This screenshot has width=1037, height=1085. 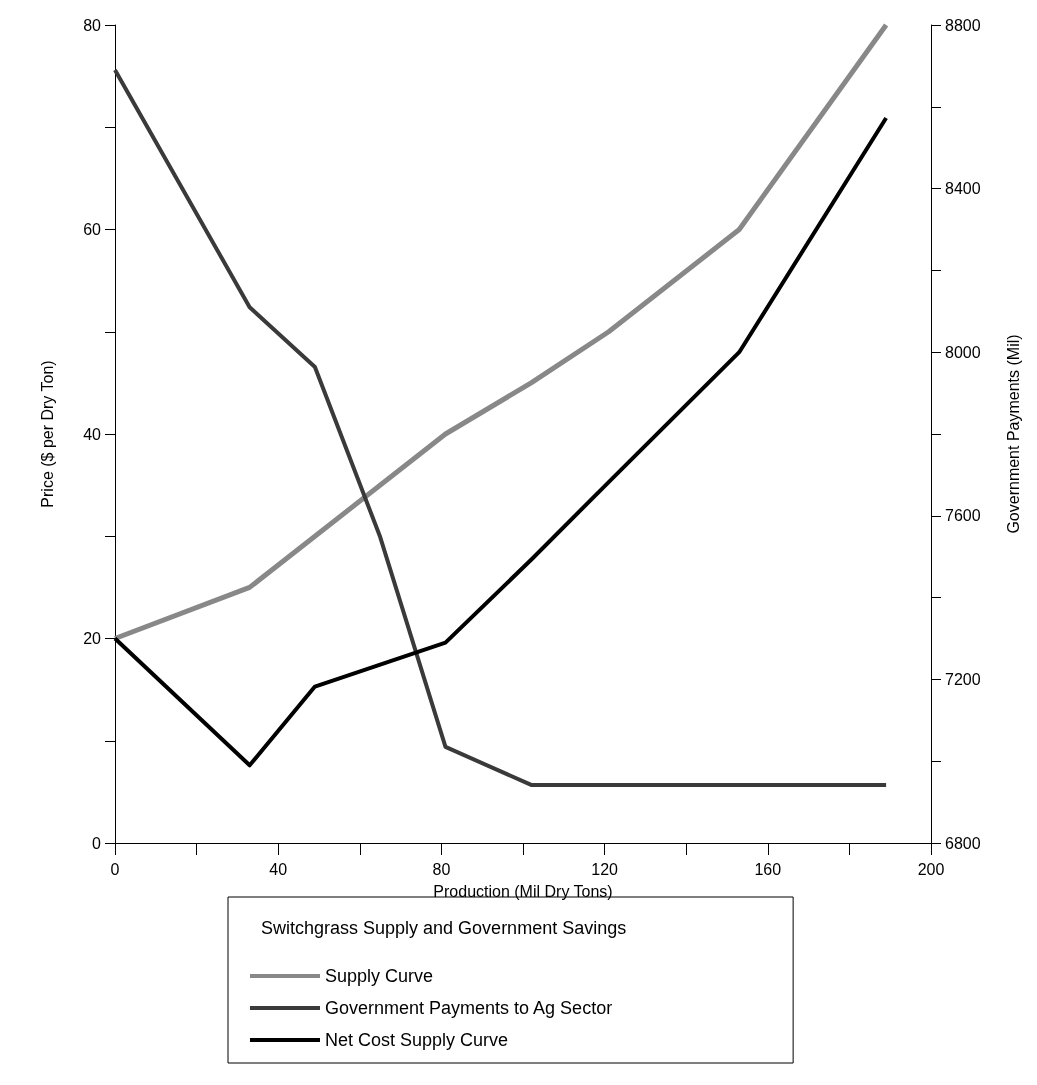 What do you see at coordinates (444, 928) in the screenshot?
I see `legend-title: Switchgrass Supply and Government Savings` at bounding box center [444, 928].